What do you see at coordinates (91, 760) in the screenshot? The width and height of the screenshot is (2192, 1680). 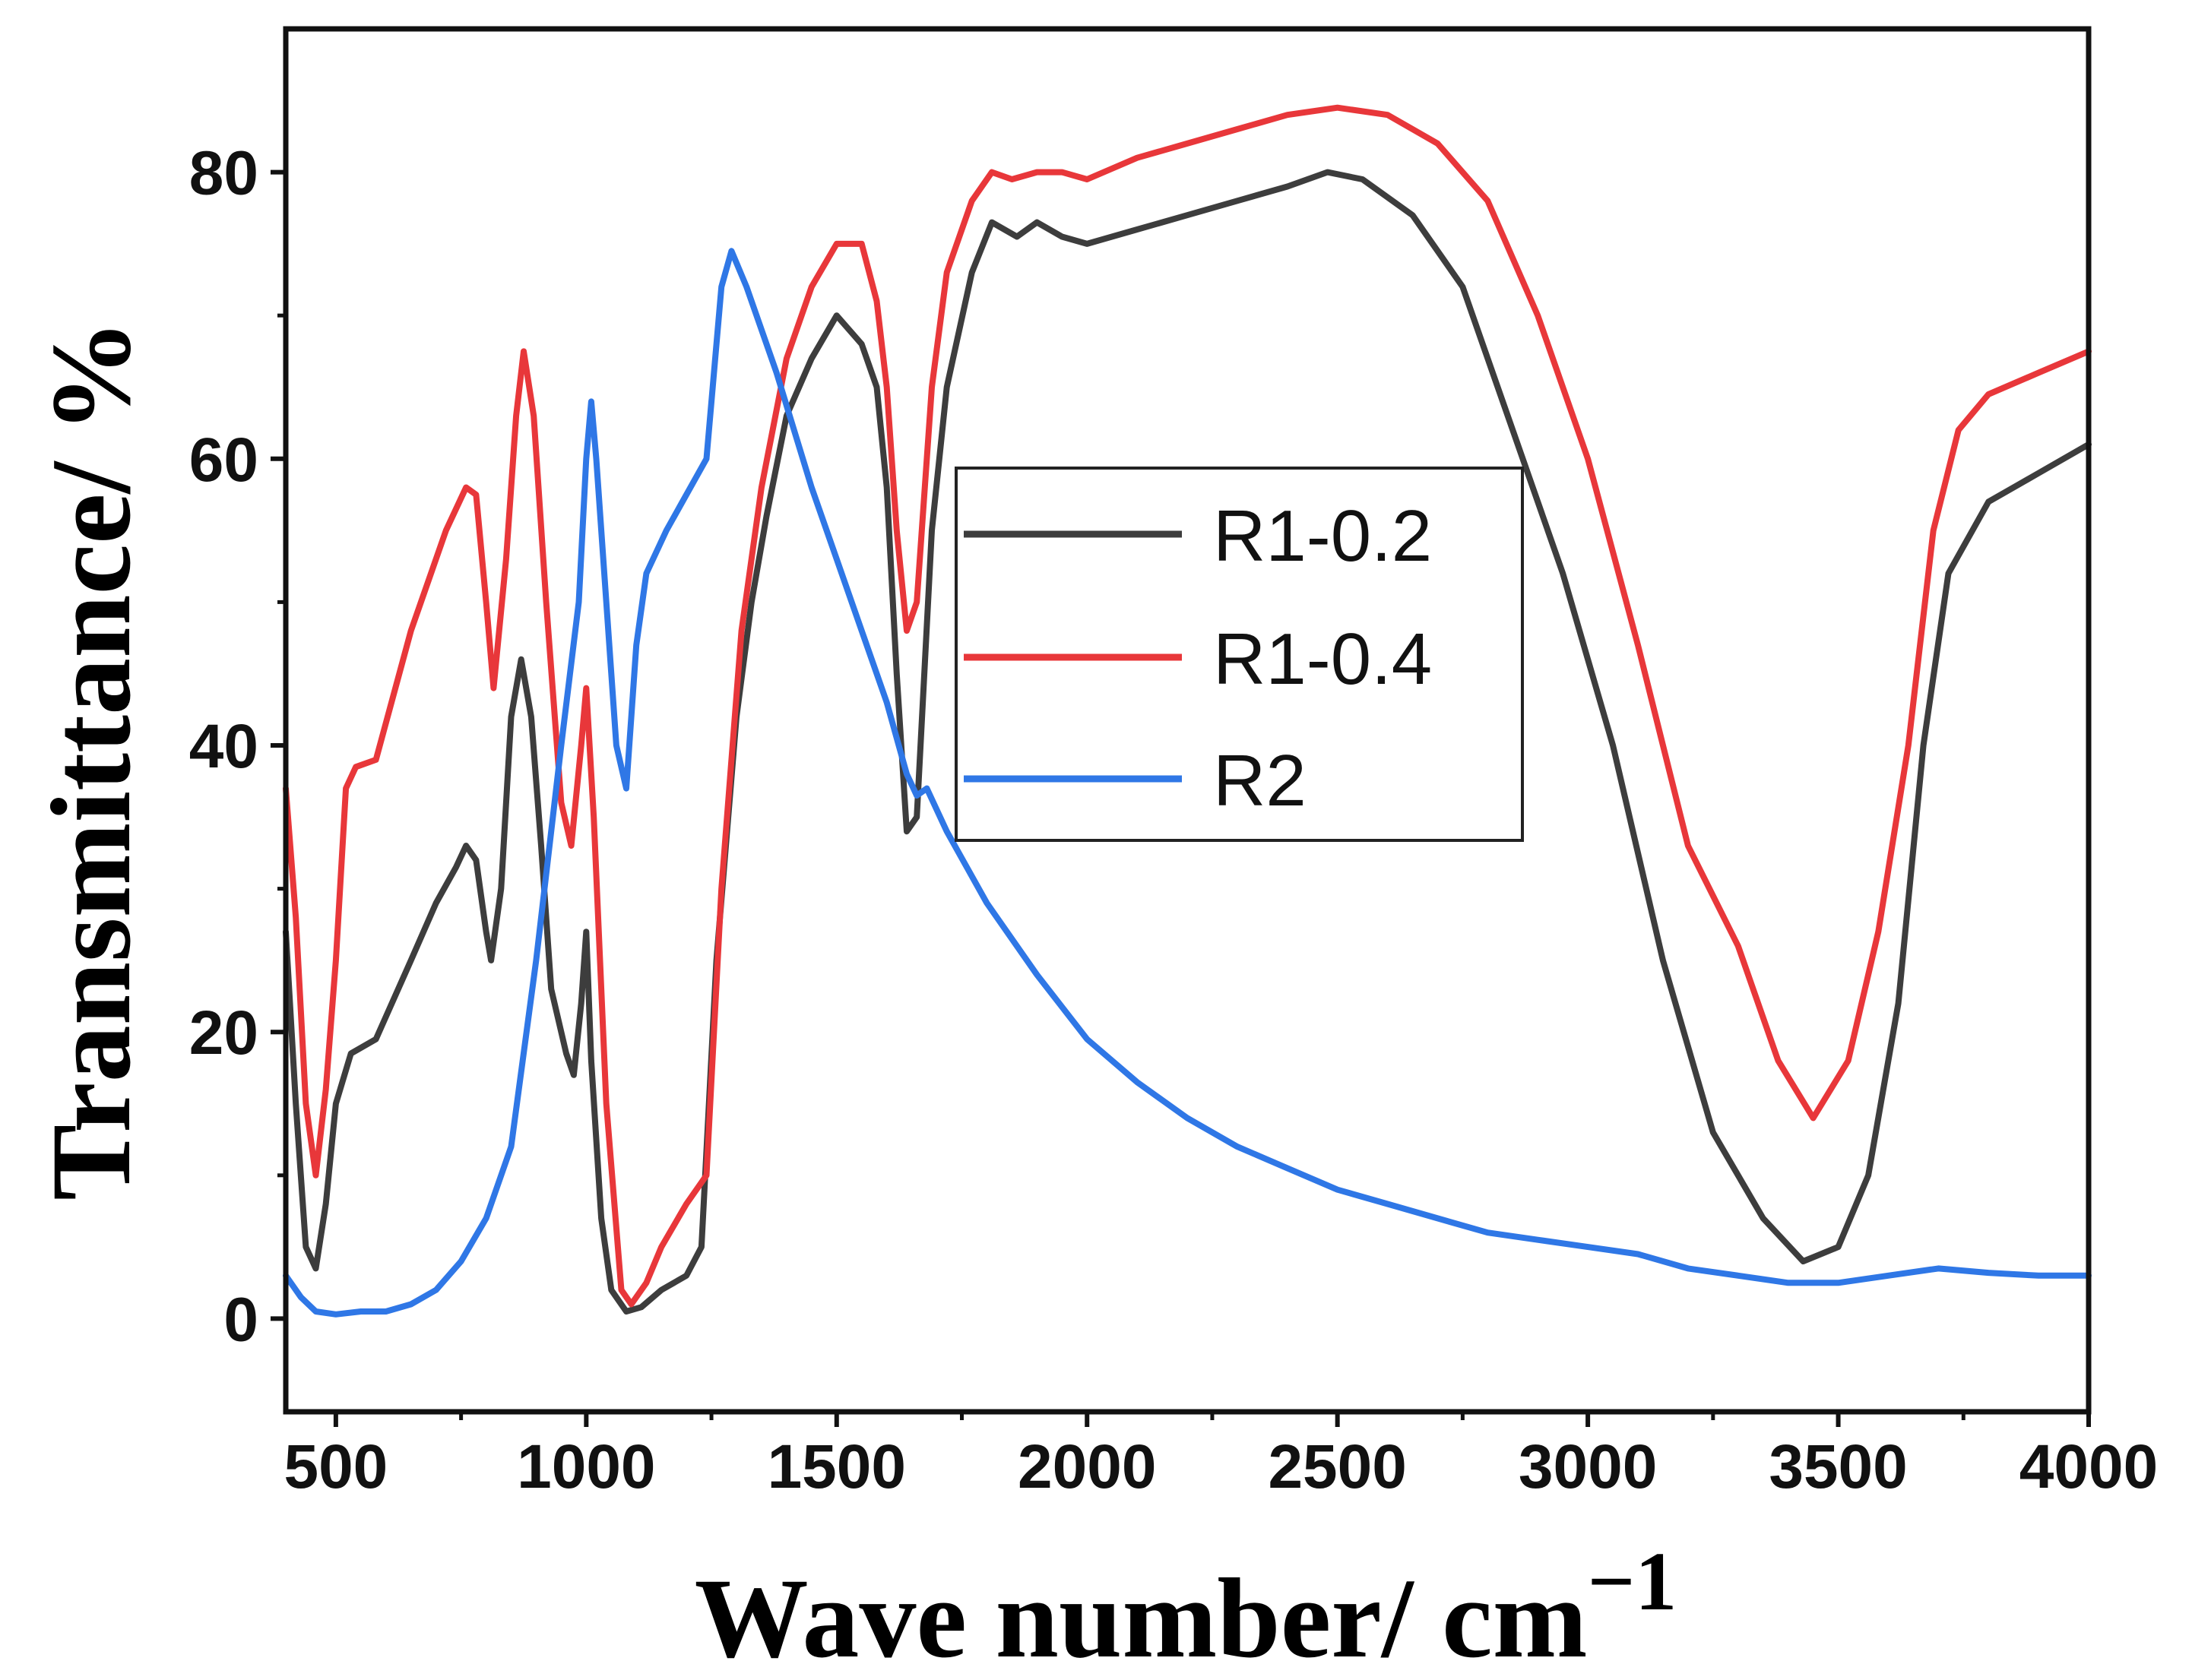 I see `y-axis-title: Transmittance/ %` at bounding box center [91, 760].